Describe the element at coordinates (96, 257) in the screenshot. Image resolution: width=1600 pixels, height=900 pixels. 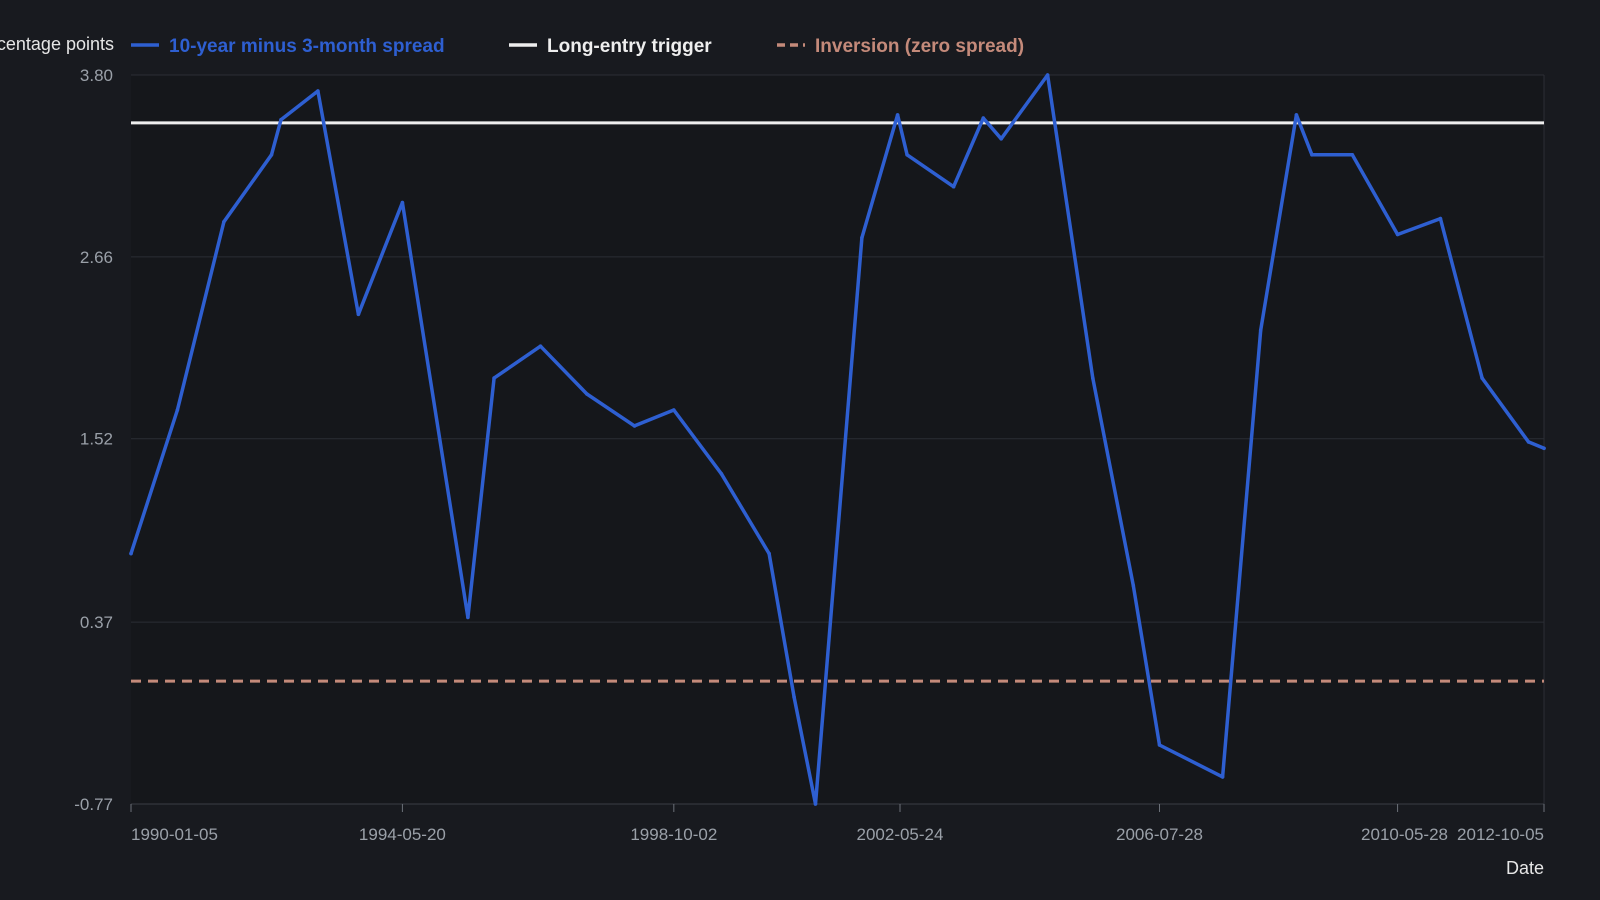
I see `y-tick-label: 2.66` at that location.